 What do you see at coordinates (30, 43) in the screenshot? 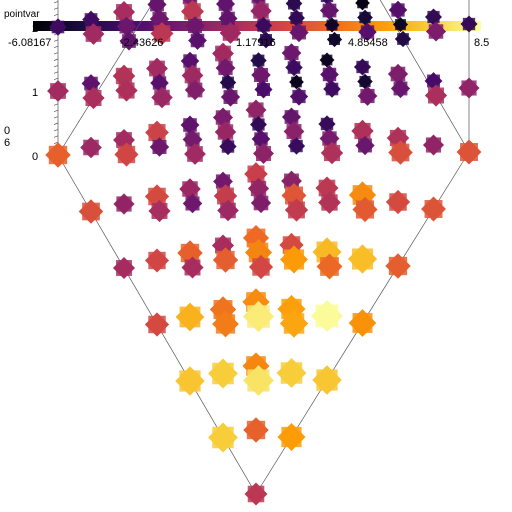
I see `colorbar-tick-0: -6.08167` at bounding box center [30, 43].